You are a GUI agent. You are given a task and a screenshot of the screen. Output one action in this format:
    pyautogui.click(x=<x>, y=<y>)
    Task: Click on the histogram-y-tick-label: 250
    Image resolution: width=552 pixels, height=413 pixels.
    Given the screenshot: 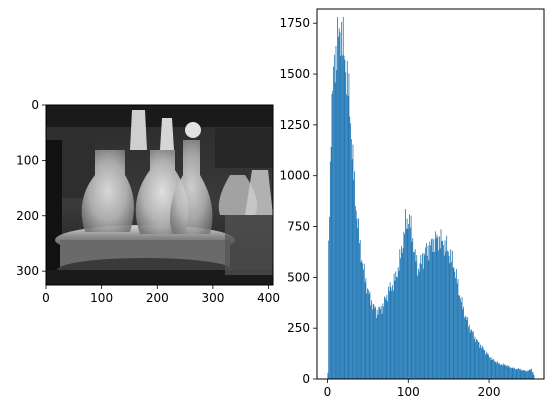 What is the action you would take?
    pyautogui.click(x=298, y=328)
    